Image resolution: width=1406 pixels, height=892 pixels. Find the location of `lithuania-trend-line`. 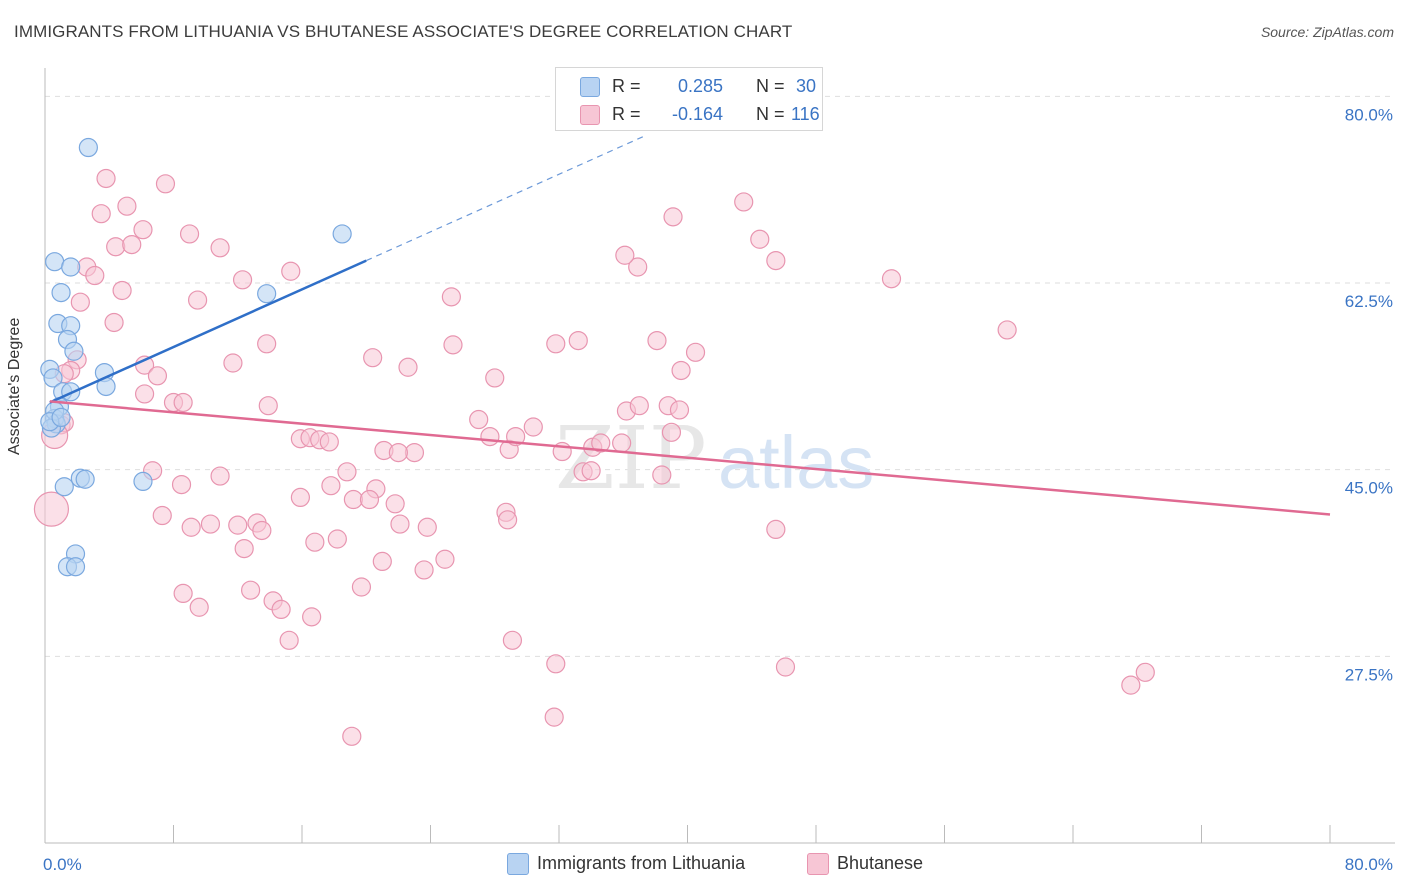

lithuania-trend-line is located at coordinates (208, 331).